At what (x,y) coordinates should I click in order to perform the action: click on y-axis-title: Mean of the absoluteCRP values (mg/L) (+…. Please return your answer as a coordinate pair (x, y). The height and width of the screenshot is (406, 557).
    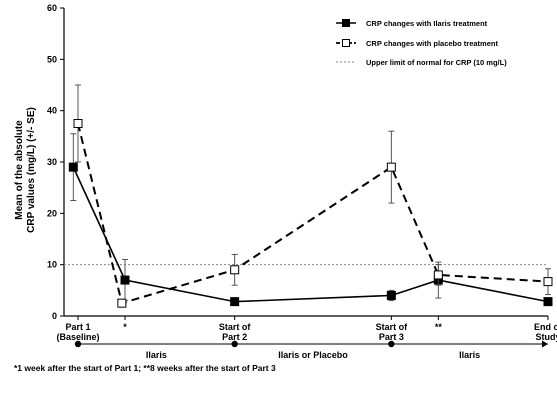
    Looking at the image, I should click on (25, 170).